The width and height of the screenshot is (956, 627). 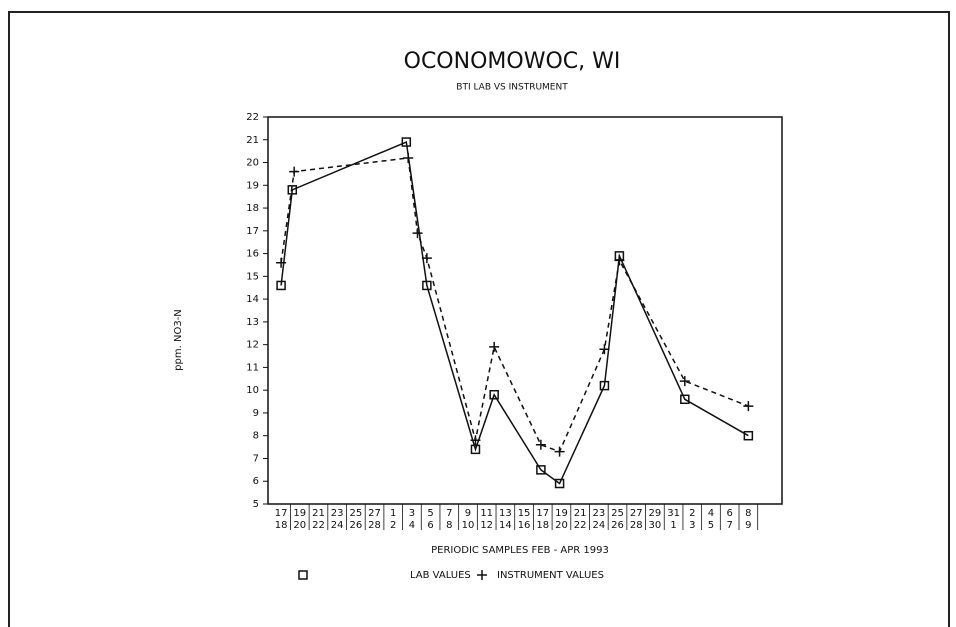 What do you see at coordinates (440, 575) in the screenshot?
I see `legend-label: LAB VALUES` at bounding box center [440, 575].